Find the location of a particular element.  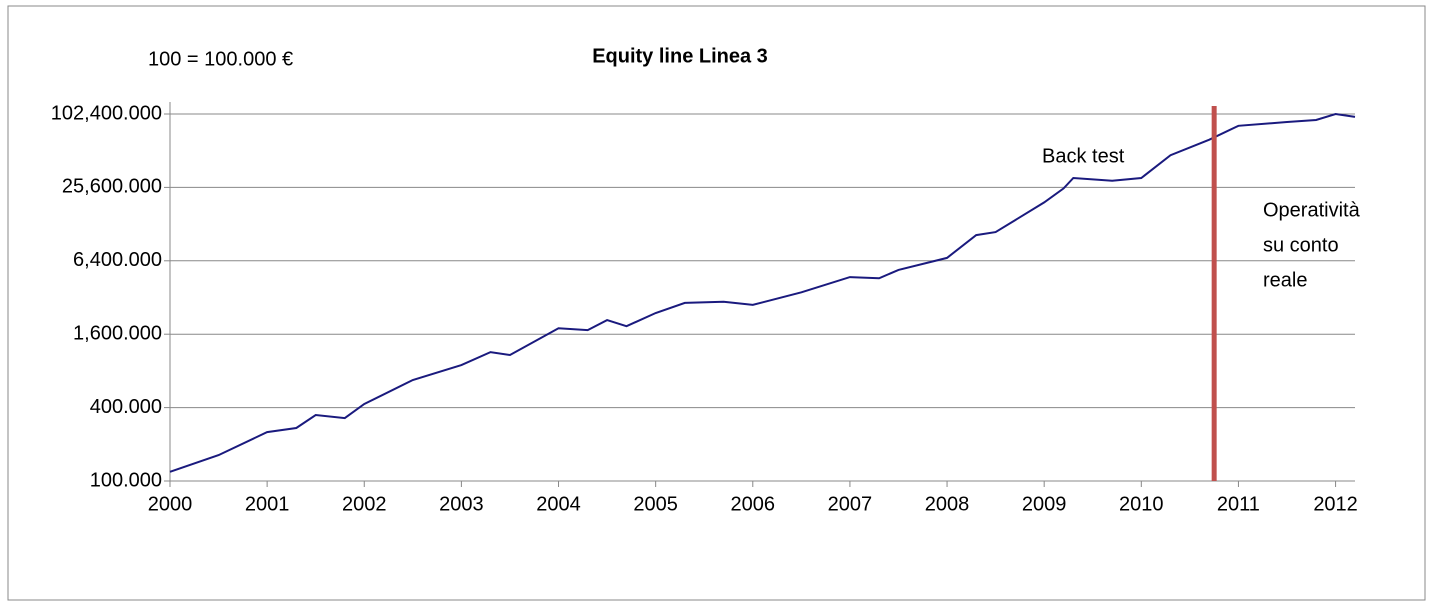

x-tick-label: 2009 is located at coordinates (1044, 504).